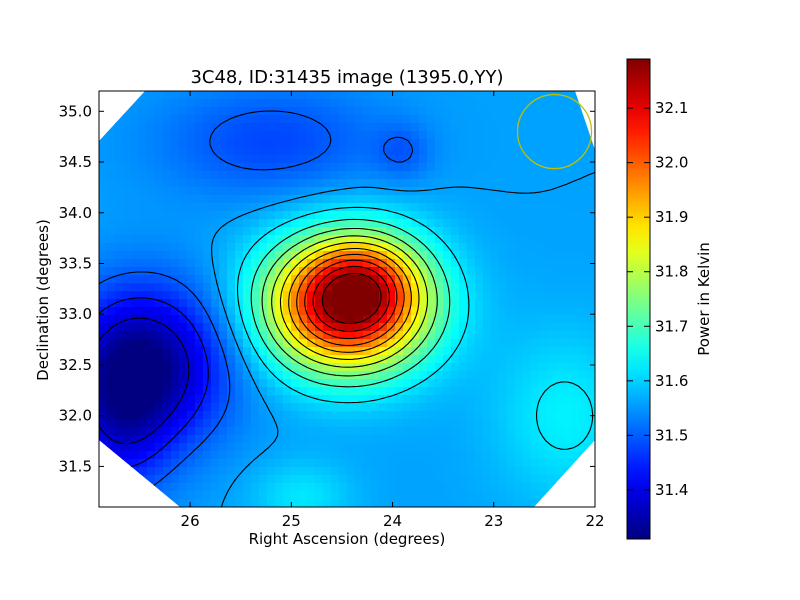 Image resolution: width=800 pixels, height=600 pixels. I want to click on y-tick-label: 32.5, so click(75, 365).